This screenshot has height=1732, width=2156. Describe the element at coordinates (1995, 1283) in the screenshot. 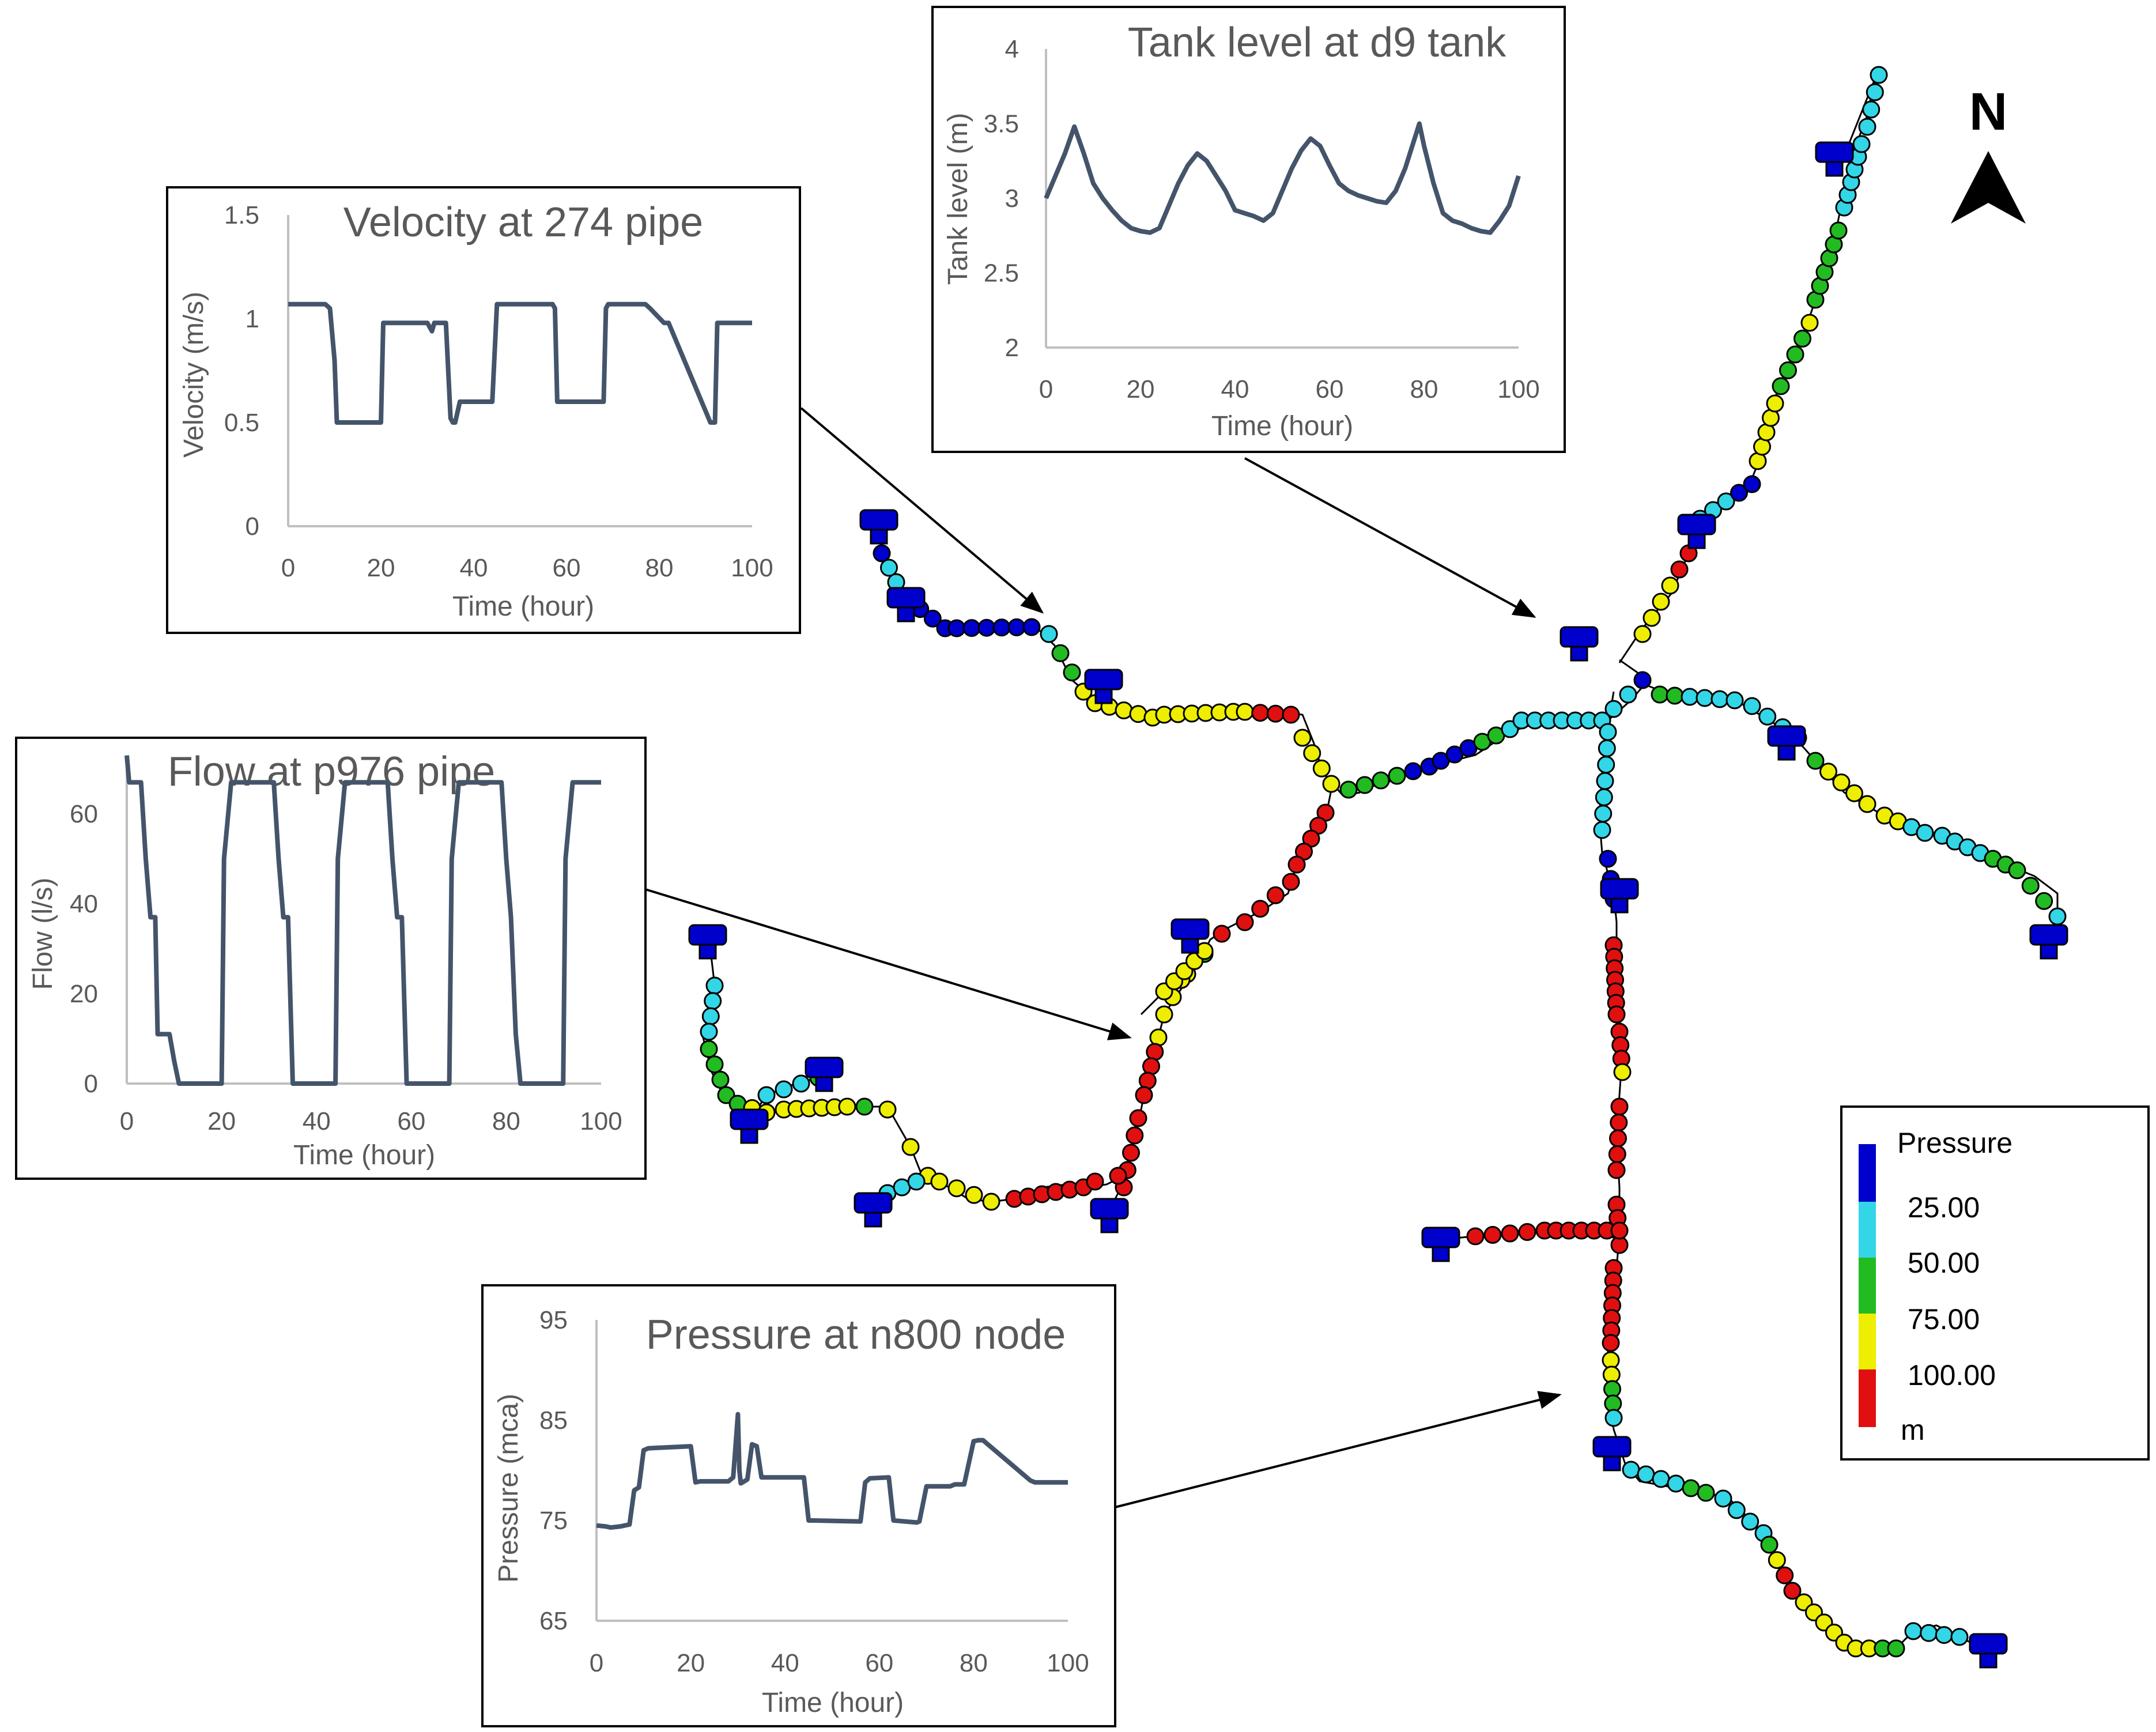

I see `legend-frame` at that location.